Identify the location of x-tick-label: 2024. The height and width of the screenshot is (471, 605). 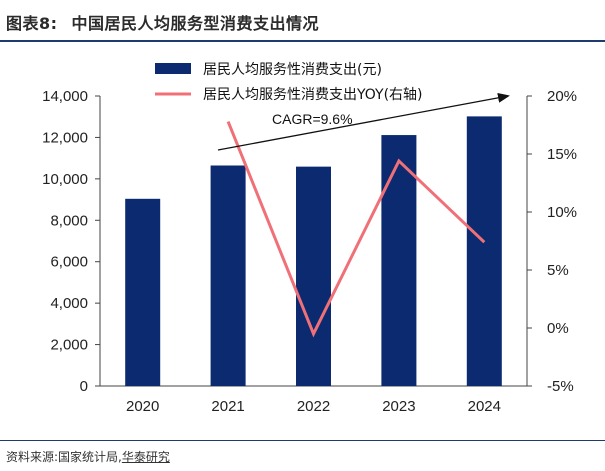
(484, 406).